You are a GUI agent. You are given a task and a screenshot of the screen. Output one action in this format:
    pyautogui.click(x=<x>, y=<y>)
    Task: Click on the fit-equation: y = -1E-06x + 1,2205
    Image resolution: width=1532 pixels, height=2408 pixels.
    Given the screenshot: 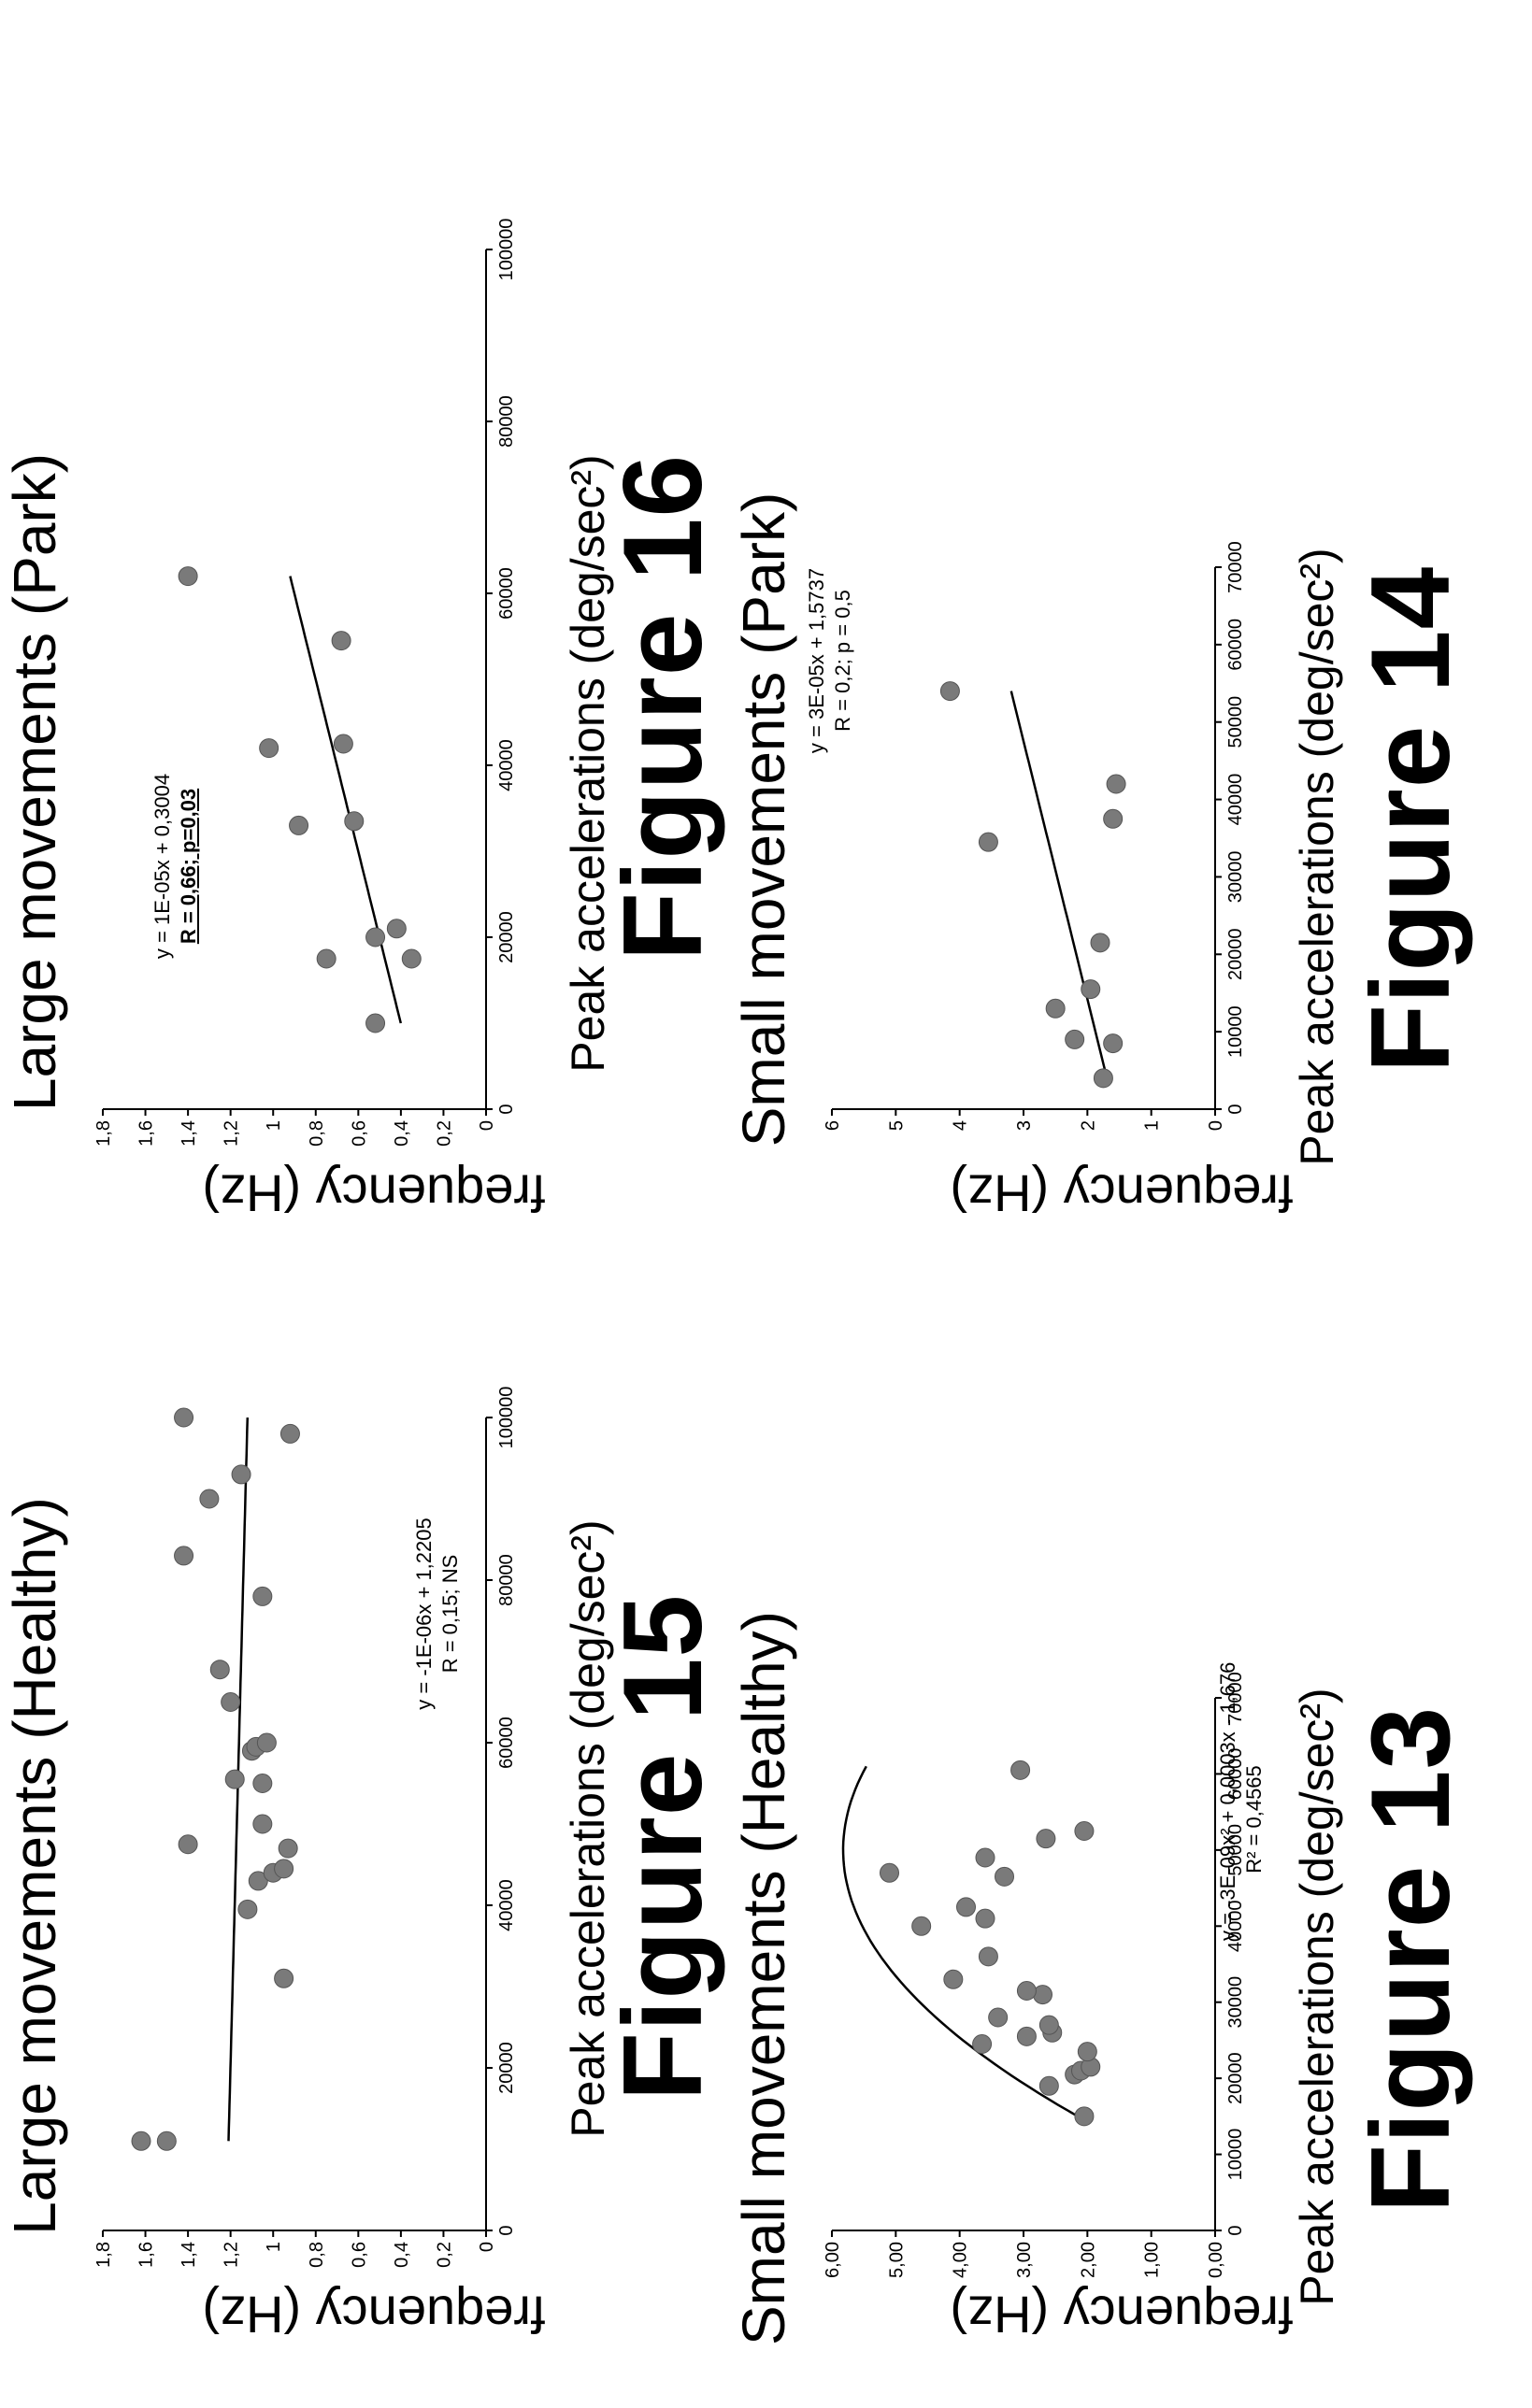 What is the action you would take?
    pyautogui.click(x=424, y=1613)
    